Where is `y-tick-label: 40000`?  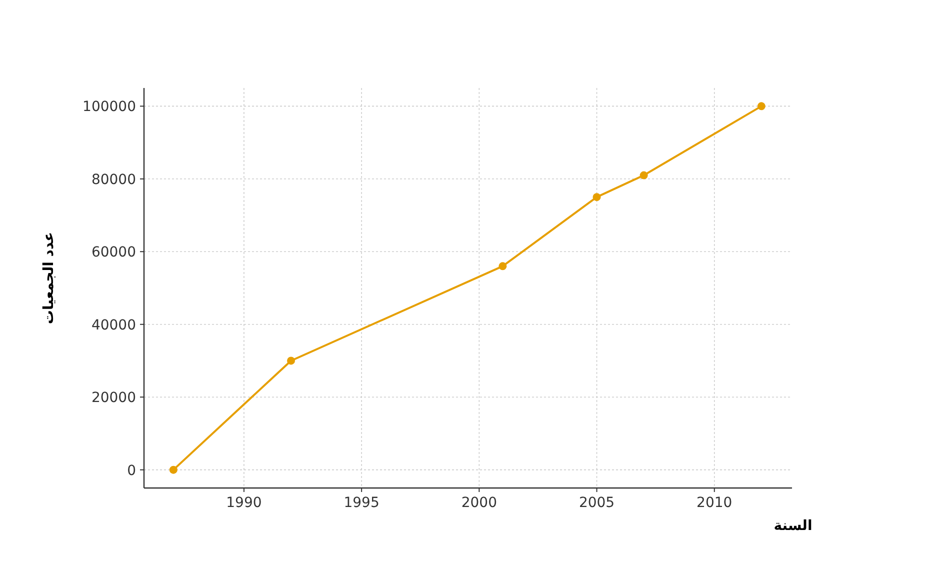 y-tick-label: 40000 is located at coordinates (113, 325).